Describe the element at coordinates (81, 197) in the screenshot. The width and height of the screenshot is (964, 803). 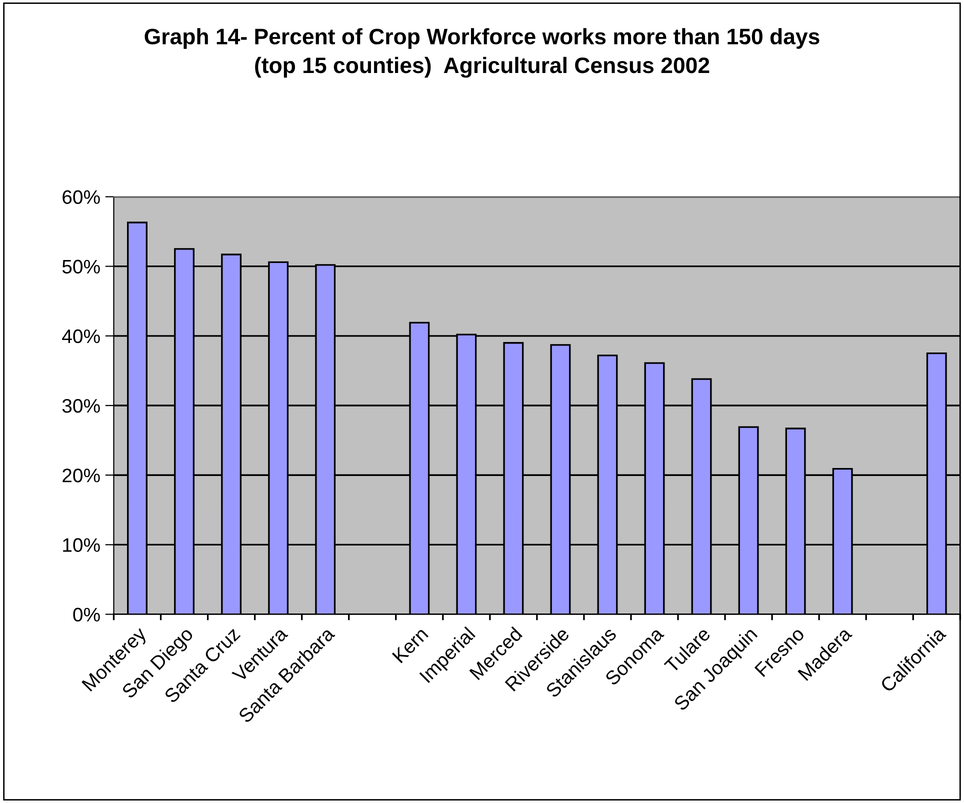
I see `y-tick-label: 60%` at that location.